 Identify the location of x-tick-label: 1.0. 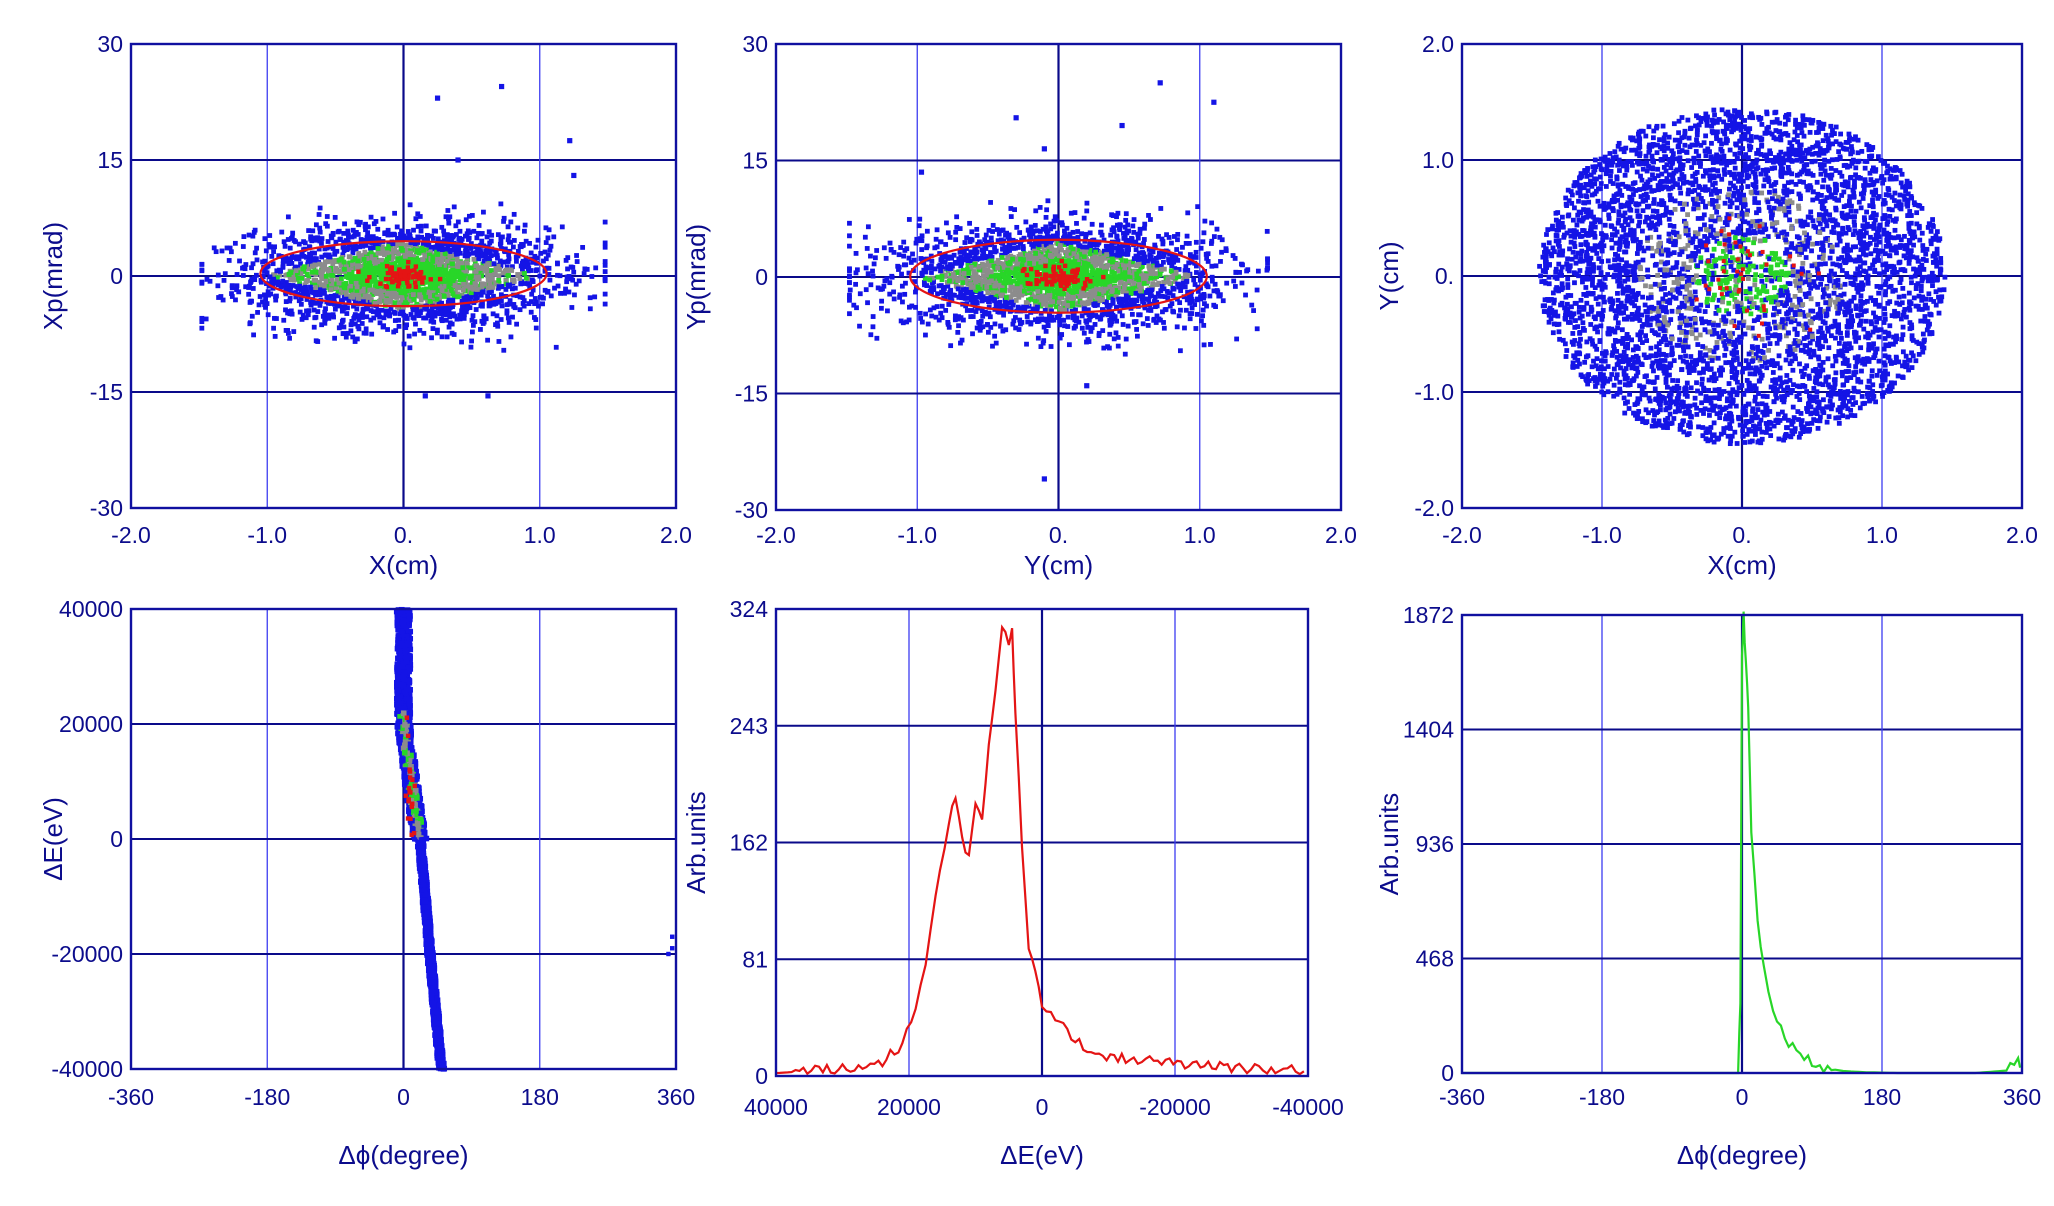
(540, 535).